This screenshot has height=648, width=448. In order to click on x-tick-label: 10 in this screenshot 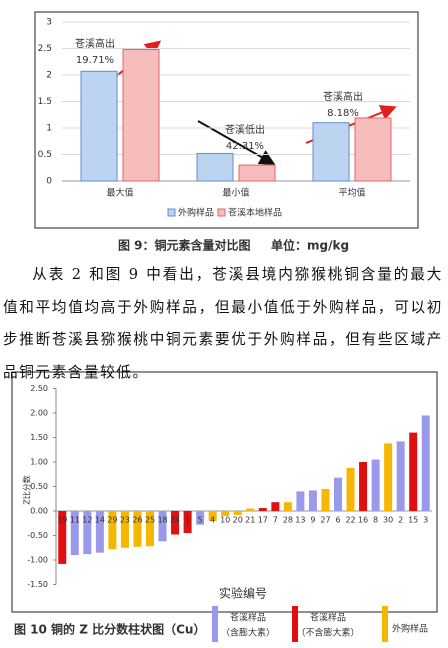, I will do `click(225, 520)`.